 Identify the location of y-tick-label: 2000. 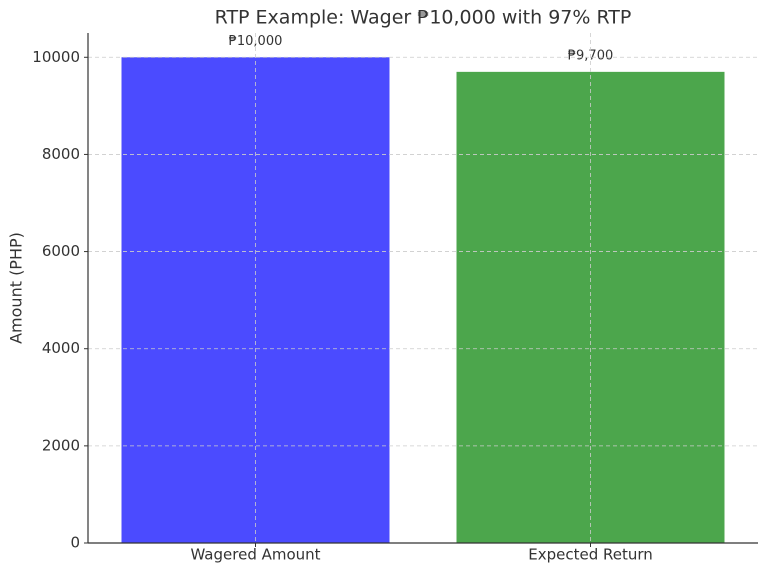
(61, 445).